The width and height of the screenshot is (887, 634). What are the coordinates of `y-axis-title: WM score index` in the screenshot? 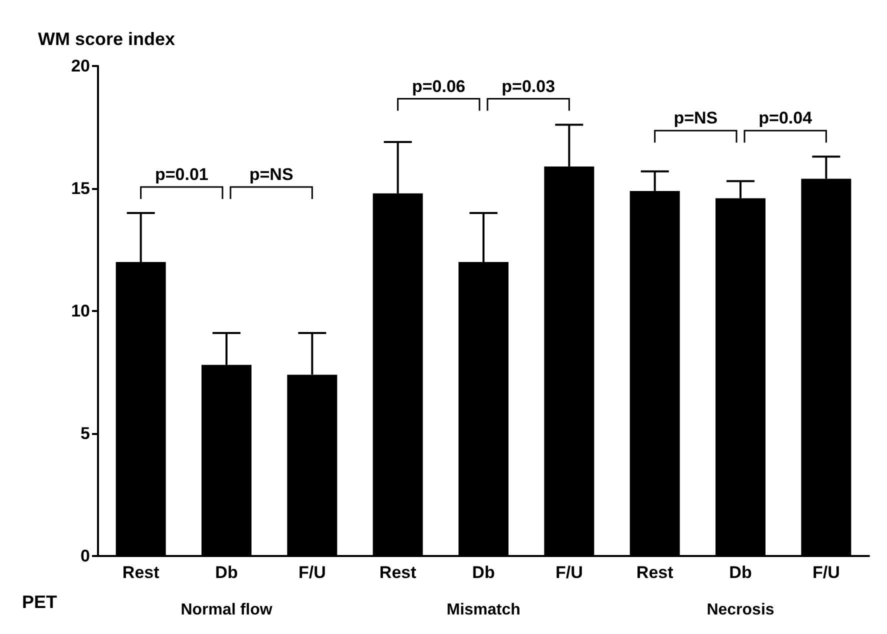 It's located at (107, 39).